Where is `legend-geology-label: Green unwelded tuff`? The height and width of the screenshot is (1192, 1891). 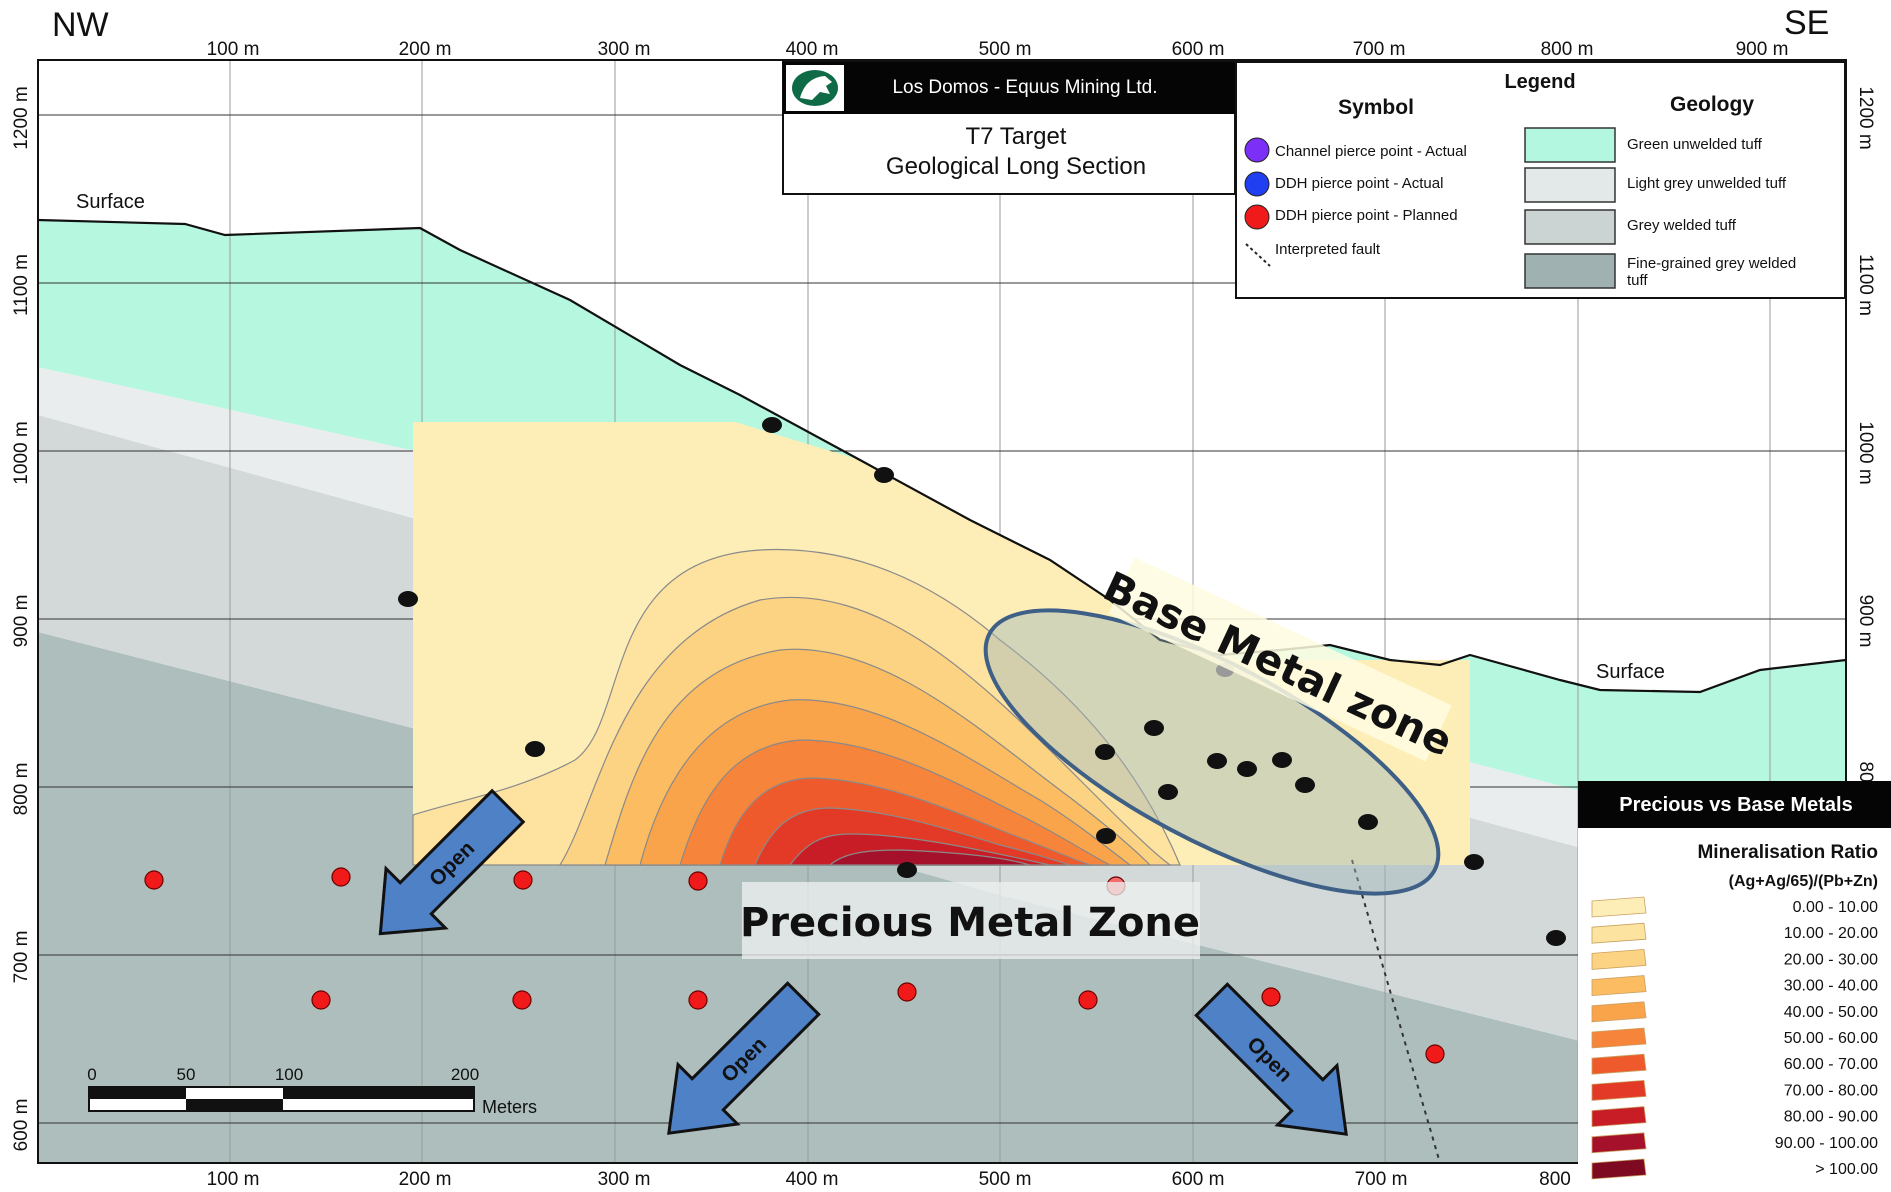 legend-geology-label: Green unwelded tuff is located at coordinates (1695, 144).